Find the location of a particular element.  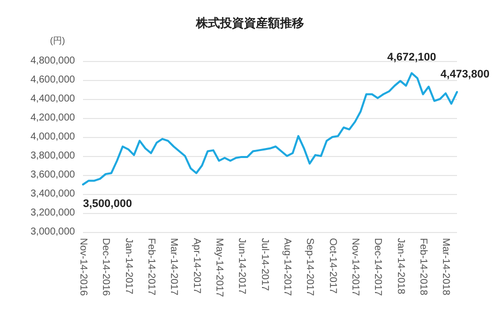

y-tick-label: 3,800,000 is located at coordinates (53, 156).